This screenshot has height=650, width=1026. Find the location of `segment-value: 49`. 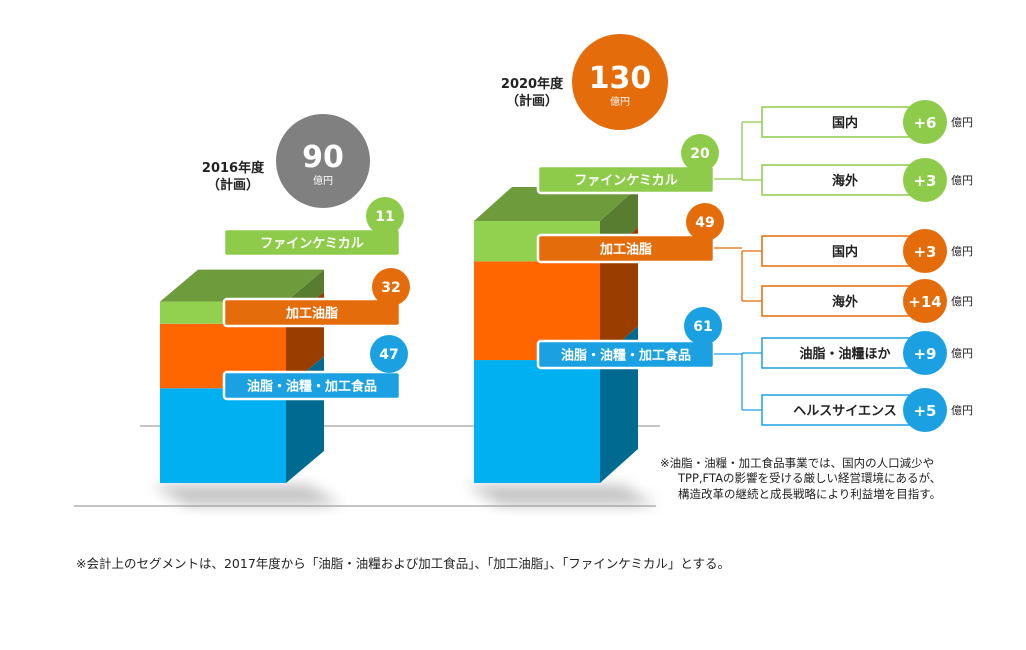

segment-value: 49 is located at coordinates (704, 223).